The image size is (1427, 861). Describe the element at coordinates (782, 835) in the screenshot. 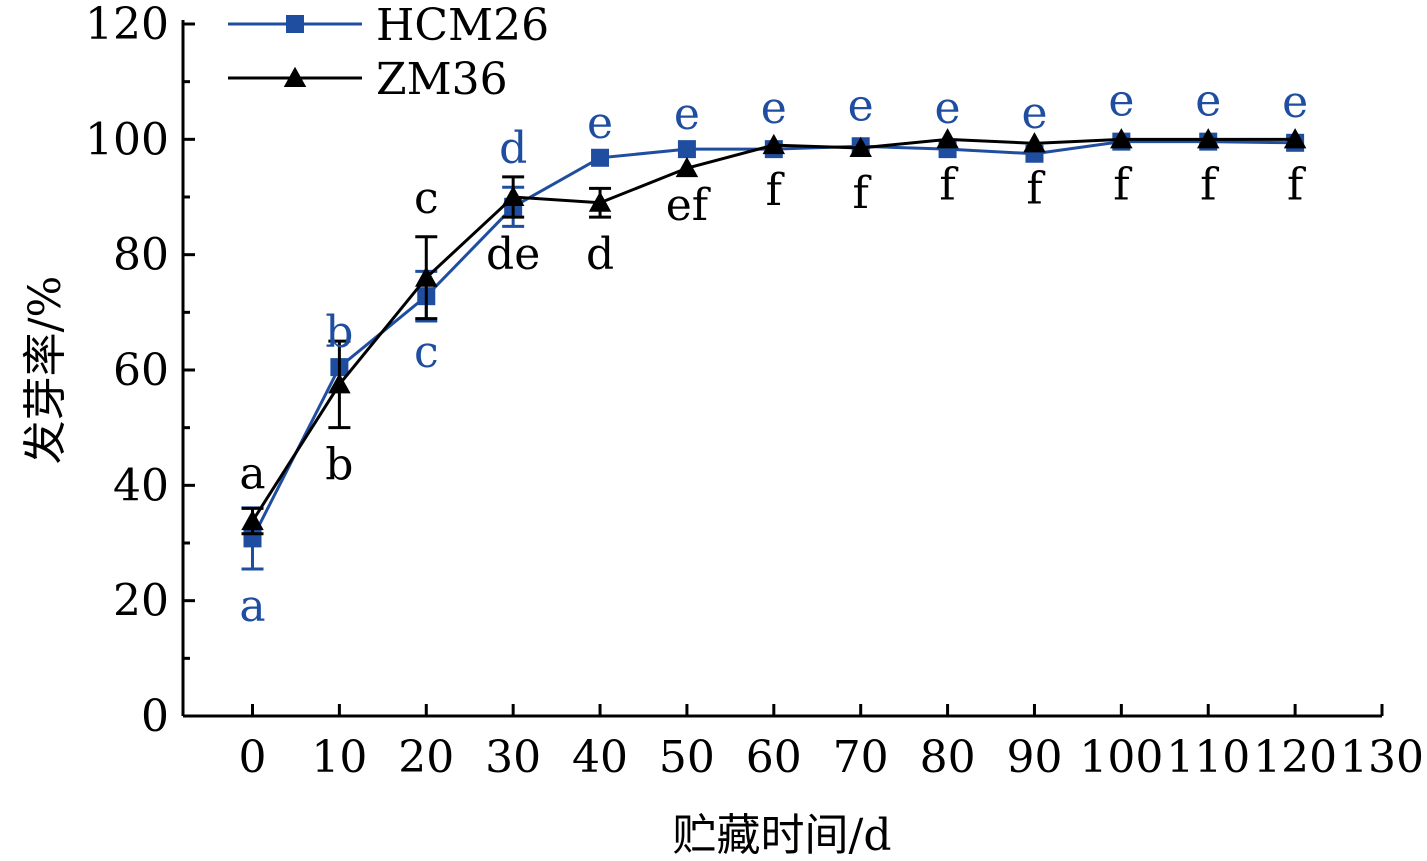

I see `x-axis-label: 贮藏时间/d` at that location.